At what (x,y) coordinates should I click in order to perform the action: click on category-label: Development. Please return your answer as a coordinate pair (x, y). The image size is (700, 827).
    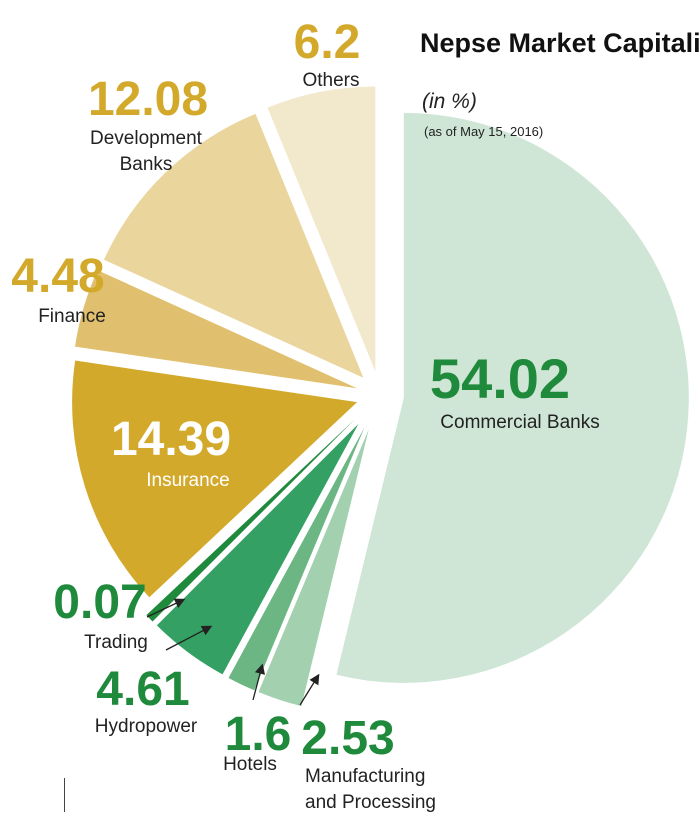
    Looking at the image, I should click on (146, 138).